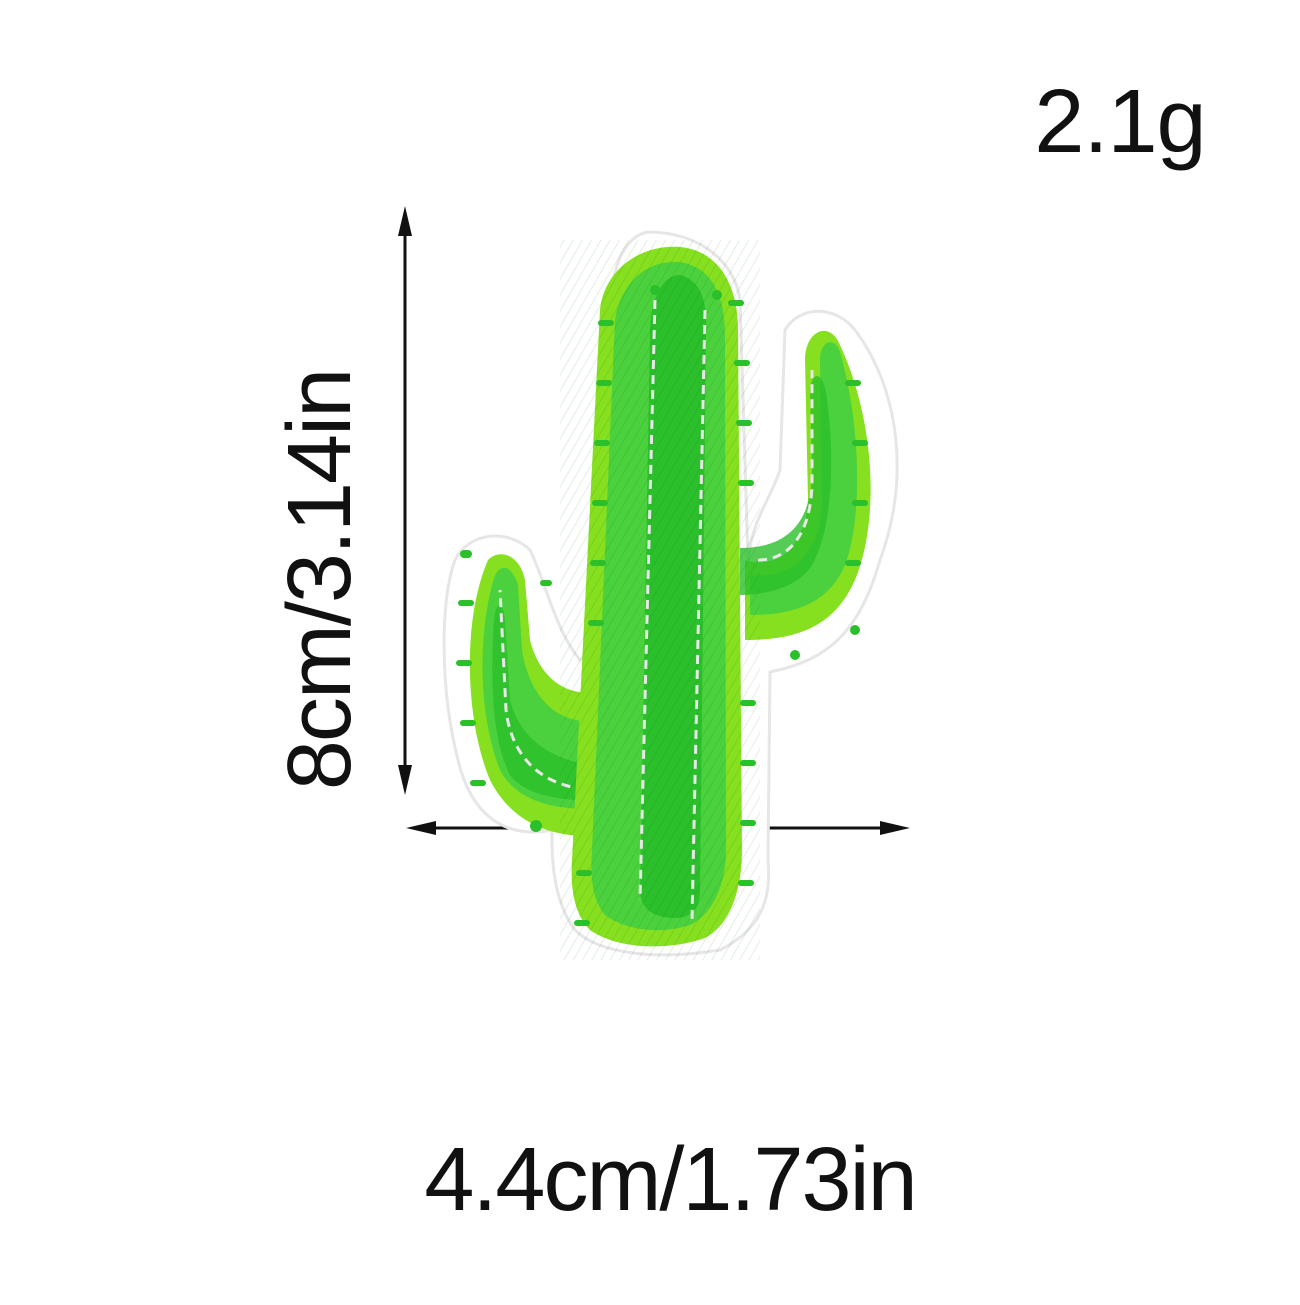  What do you see at coordinates (405, 500) in the screenshot?
I see `height-arrow-icon` at bounding box center [405, 500].